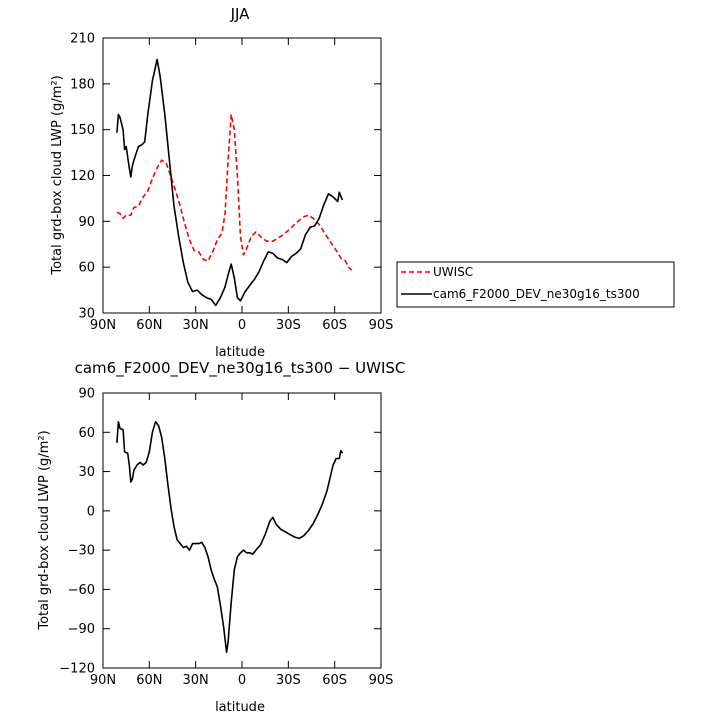 This screenshot has width=721, height=720. Describe the element at coordinates (81, 590) in the screenshot. I see `y-tick-label: −60` at that location.